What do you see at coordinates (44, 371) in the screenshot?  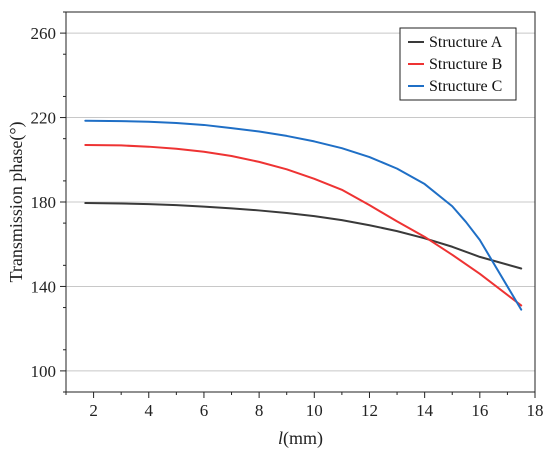 I see `y-tick-label: 100` at bounding box center [44, 371].